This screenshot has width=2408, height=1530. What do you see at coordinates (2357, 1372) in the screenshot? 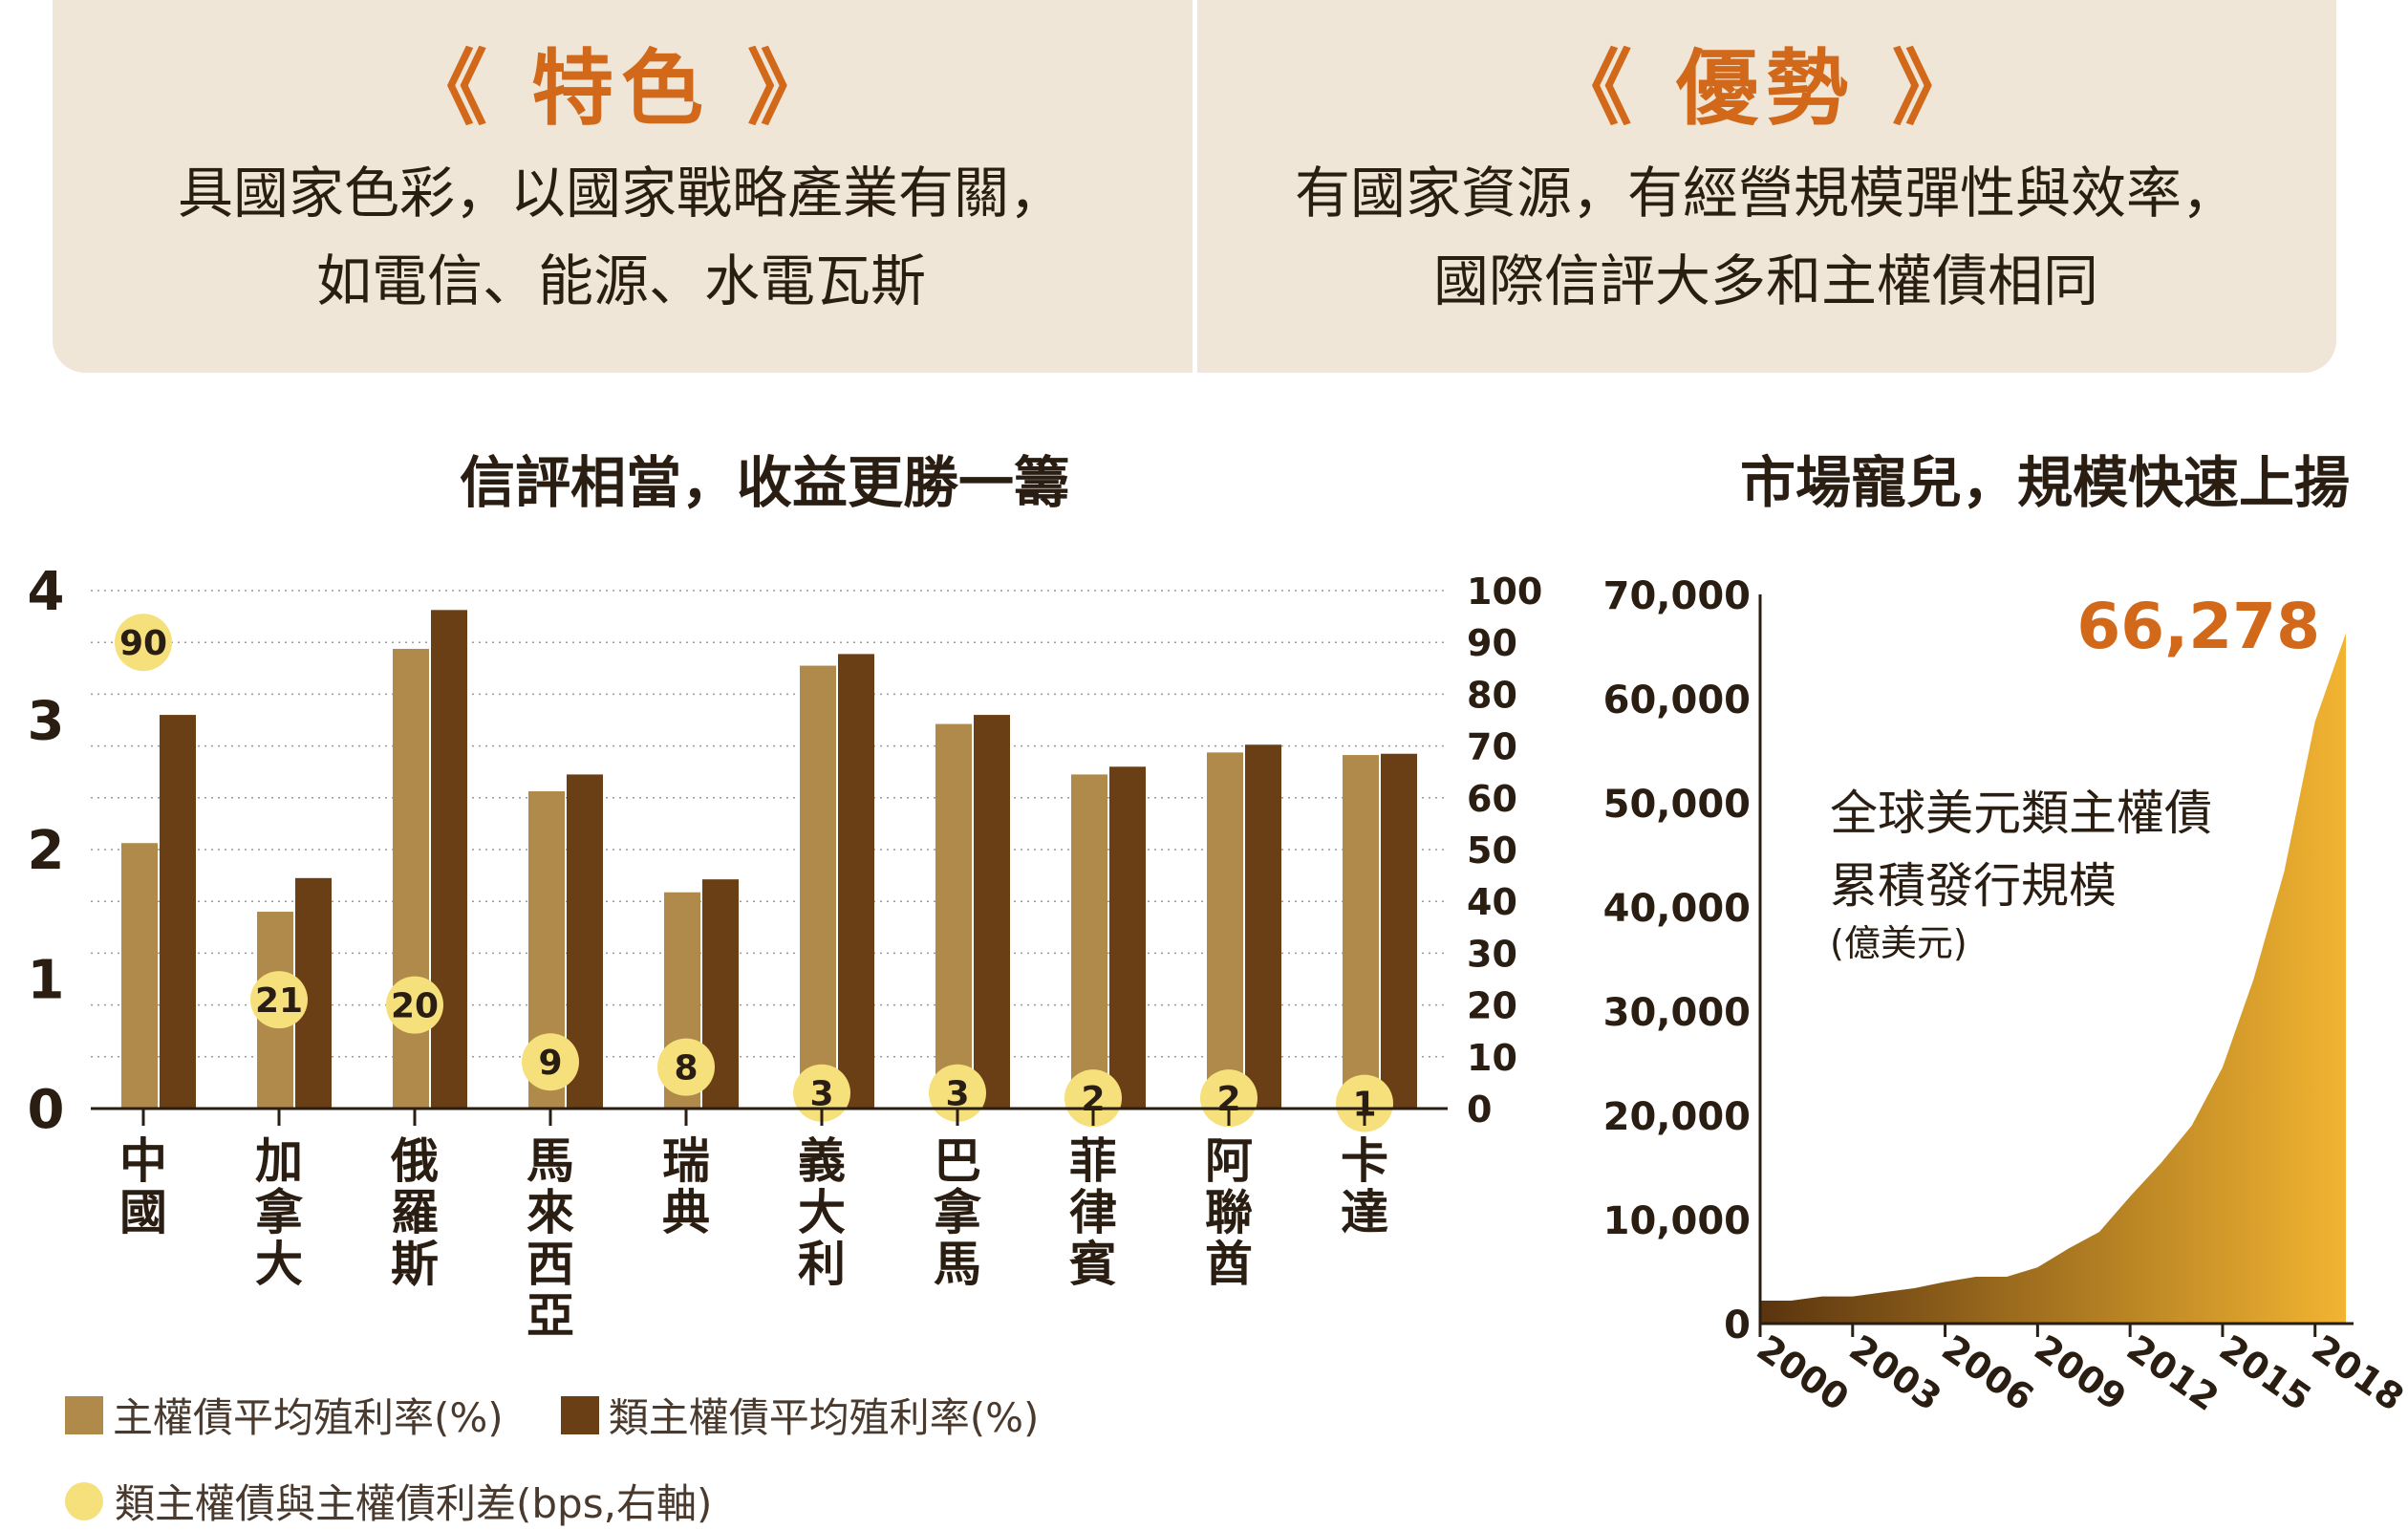
I see `area-x-tick-label: 2018` at bounding box center [2357, 1372].